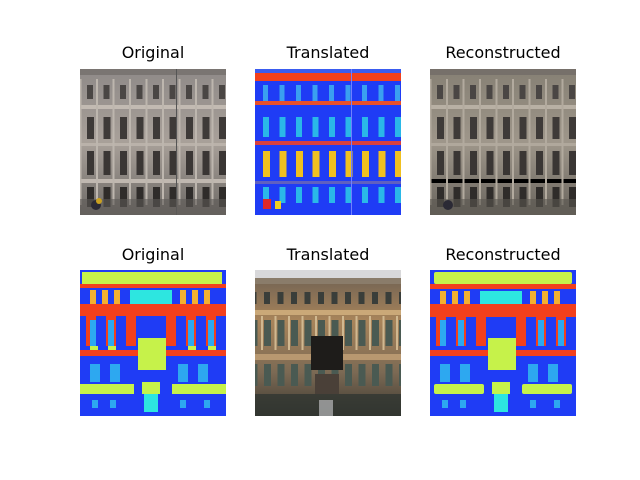  What do you see at coordinates (503, 142) in the screenshot?
I see `facade-photo-reconstructed-image` at bounding box center [503, 142].